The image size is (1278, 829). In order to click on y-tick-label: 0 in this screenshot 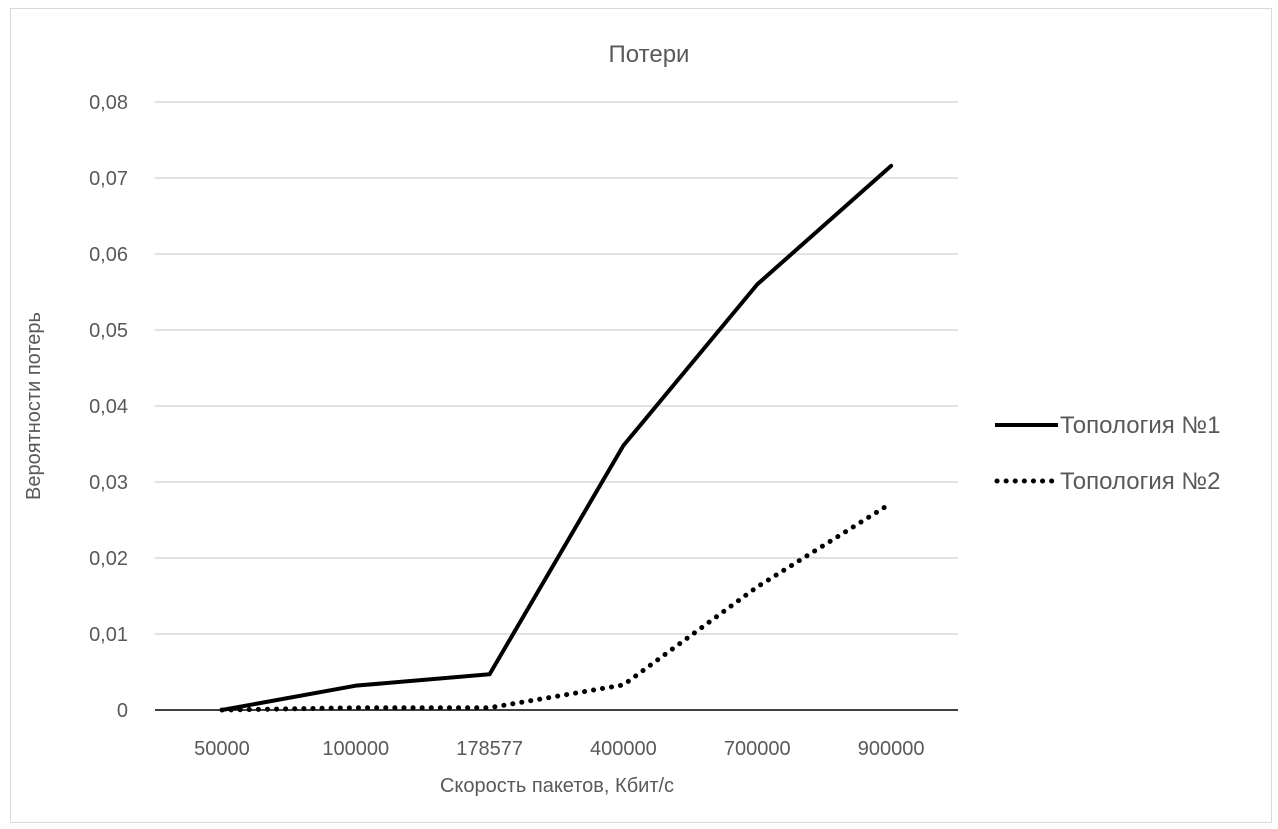, I will do `click(122, 711)`.